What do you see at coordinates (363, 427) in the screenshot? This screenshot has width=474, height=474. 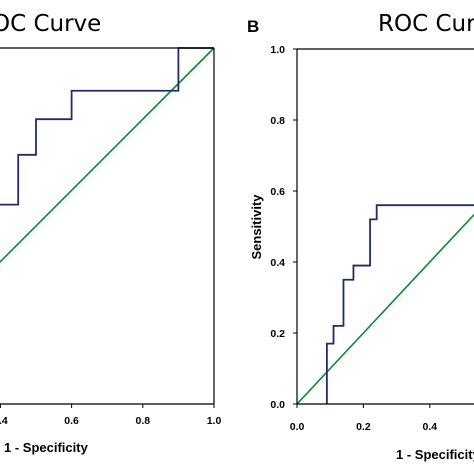 I see `panel-b-x-tick-label: 0.2` at bounding box center [363, 427].